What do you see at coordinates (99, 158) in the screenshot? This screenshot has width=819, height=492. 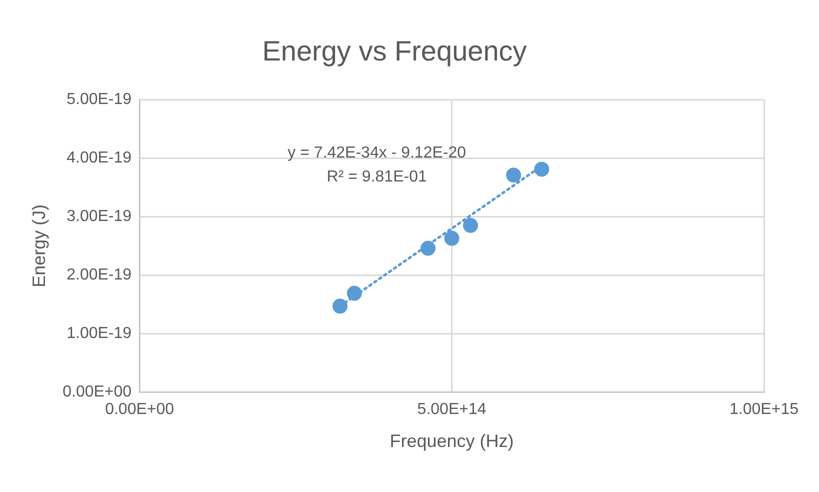 I see `y-tick-label: 4.00E-19` at bounding box center [99, 158].